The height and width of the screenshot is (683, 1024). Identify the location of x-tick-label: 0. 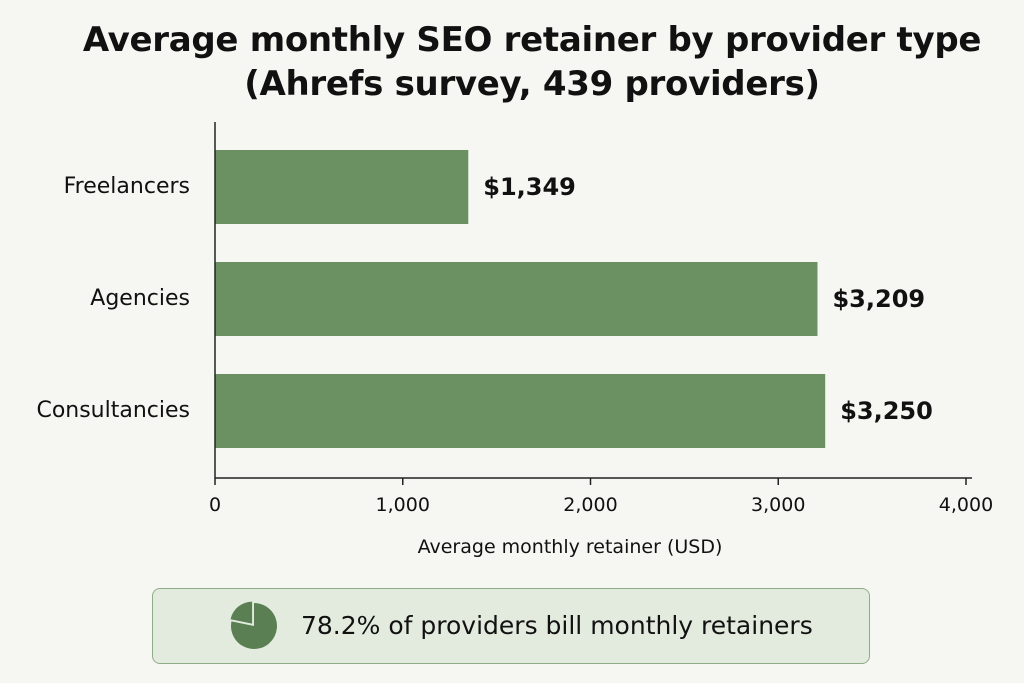
(215, 505).